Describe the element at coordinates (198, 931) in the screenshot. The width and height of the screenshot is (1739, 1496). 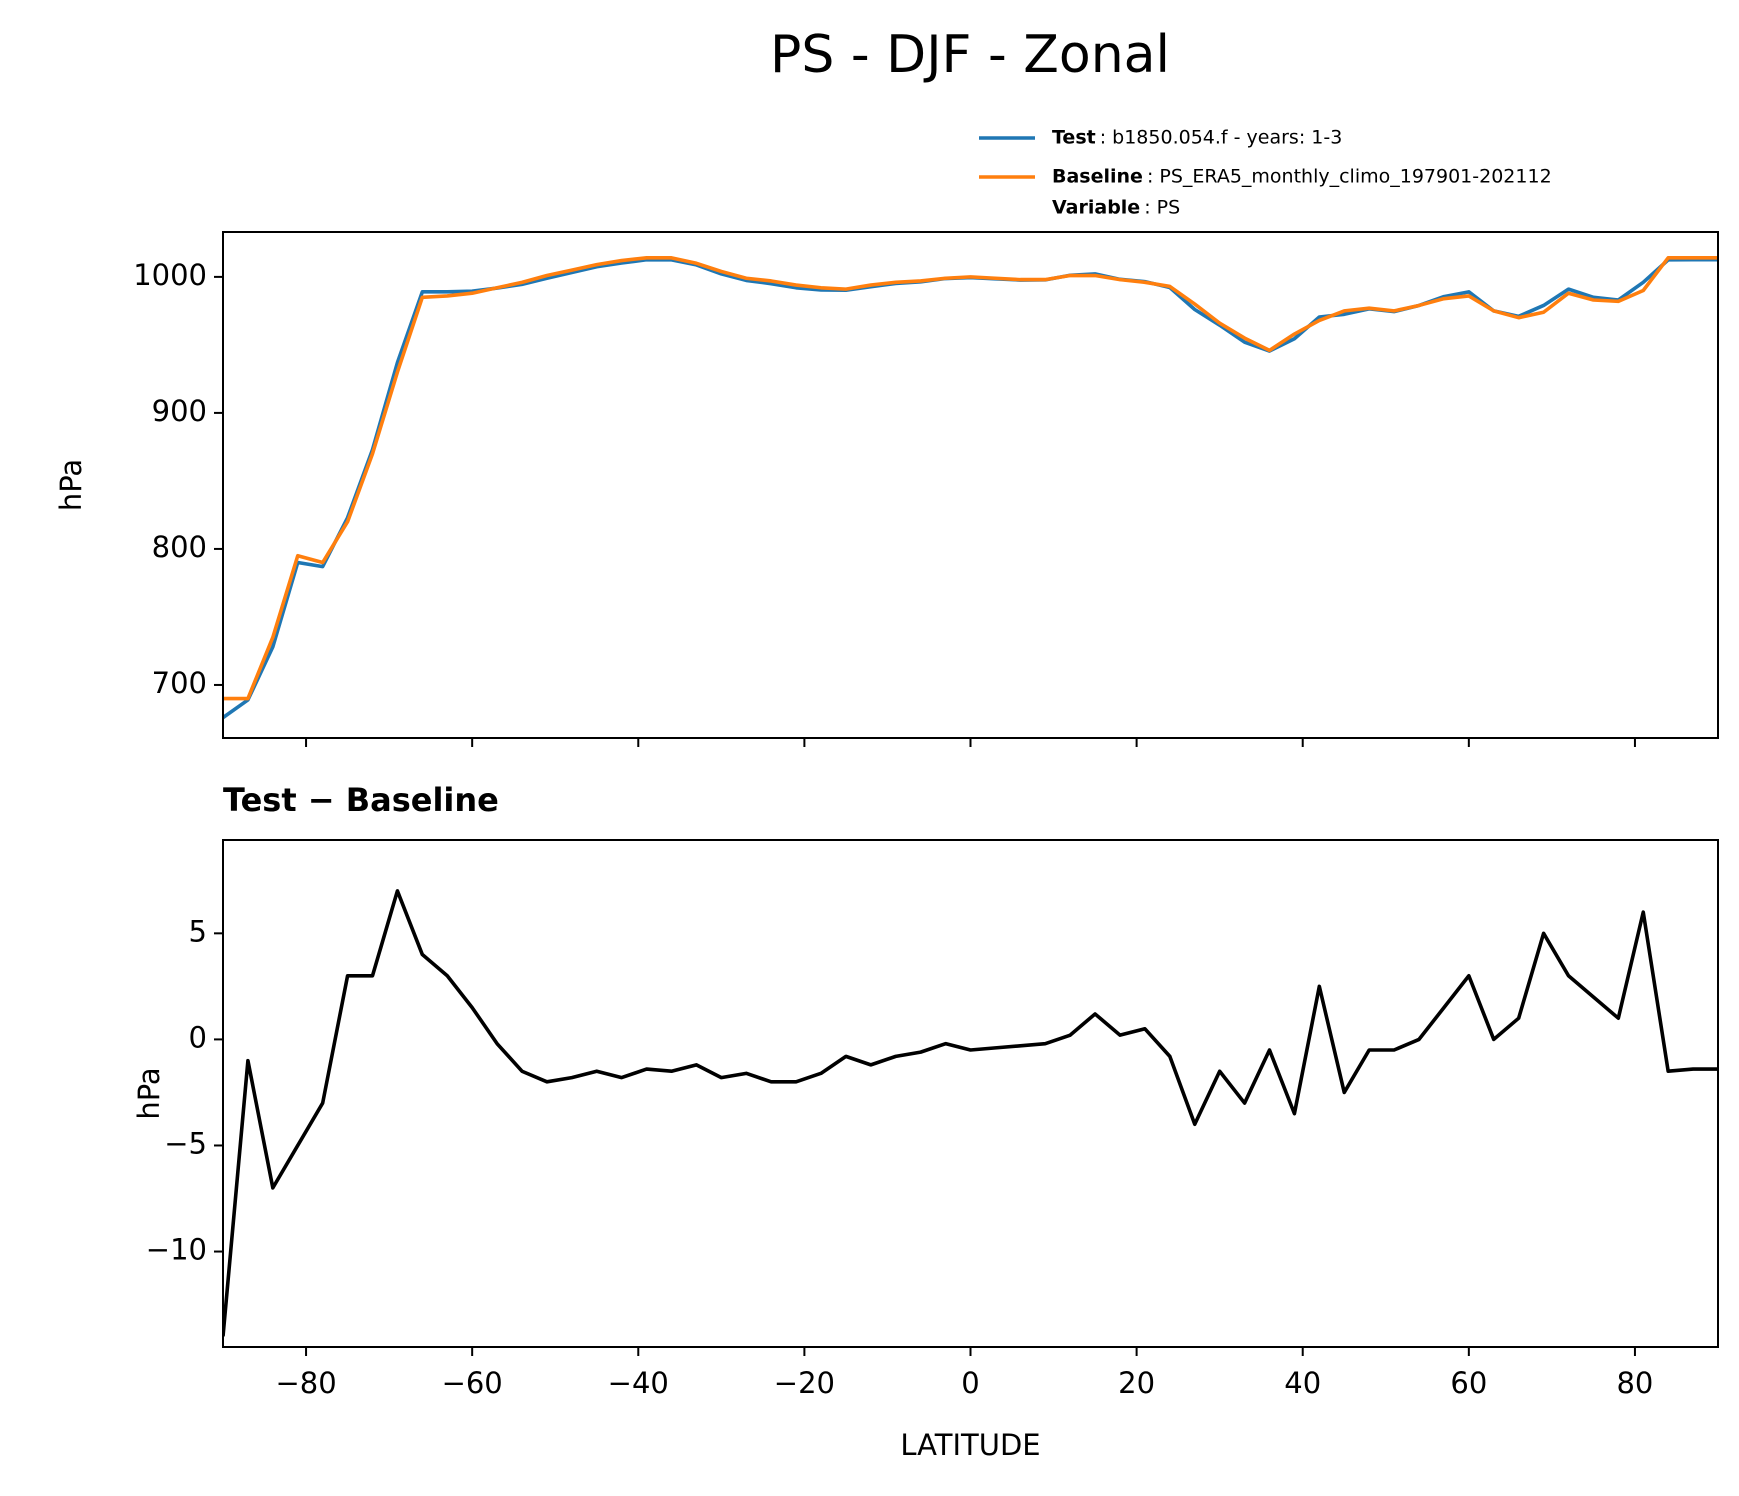
I see `y-tick-label: 5` at that location.